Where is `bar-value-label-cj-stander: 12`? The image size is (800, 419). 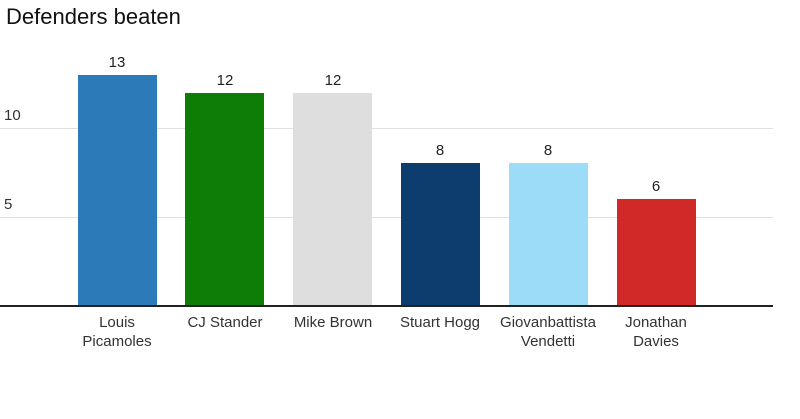 bar-value-label-cj-stander: 12 is located at coordinates (225, 80).